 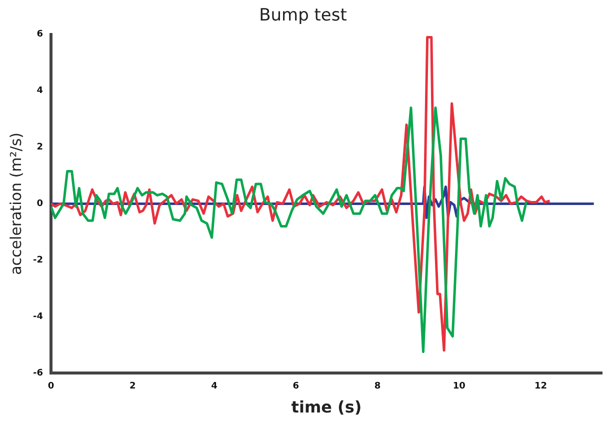 What do you see at coordinates (39, 91) in the screenshot?
I see `y-tick-label: 4` at bounding box center [39, 91].